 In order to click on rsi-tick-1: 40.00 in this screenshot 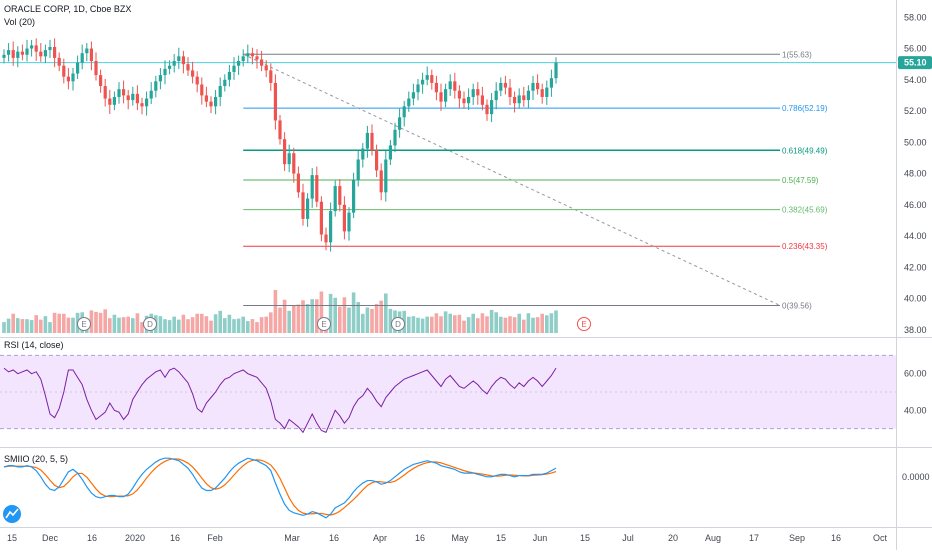, I will do `click(915, 410)`.